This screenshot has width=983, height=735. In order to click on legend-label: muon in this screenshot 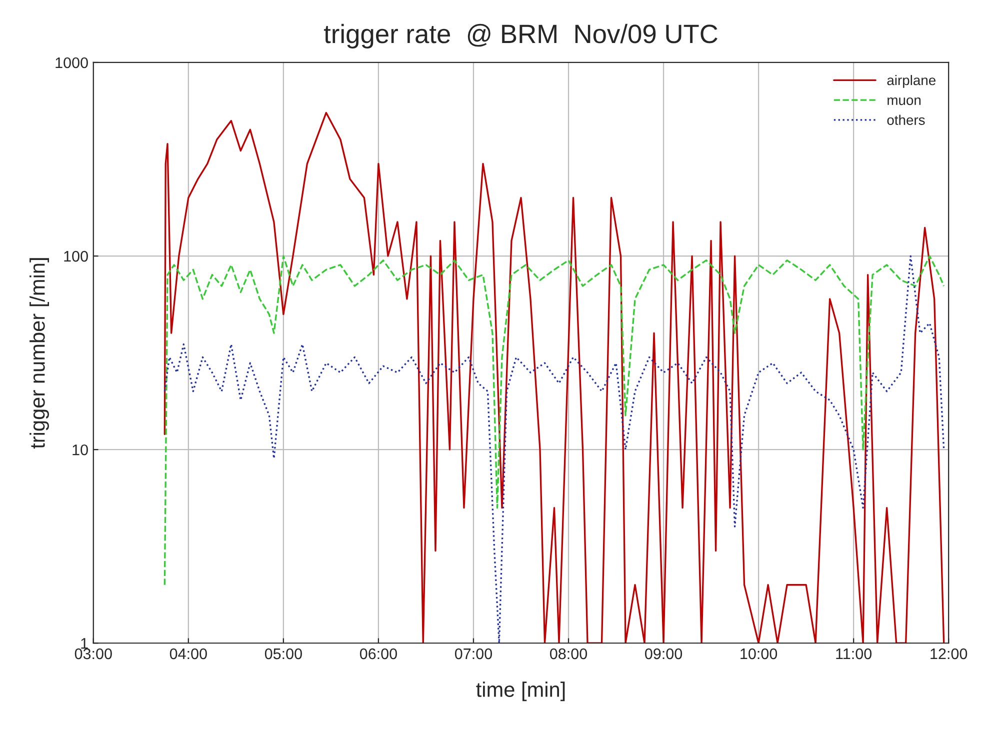, I will do `click(904, 101)`.